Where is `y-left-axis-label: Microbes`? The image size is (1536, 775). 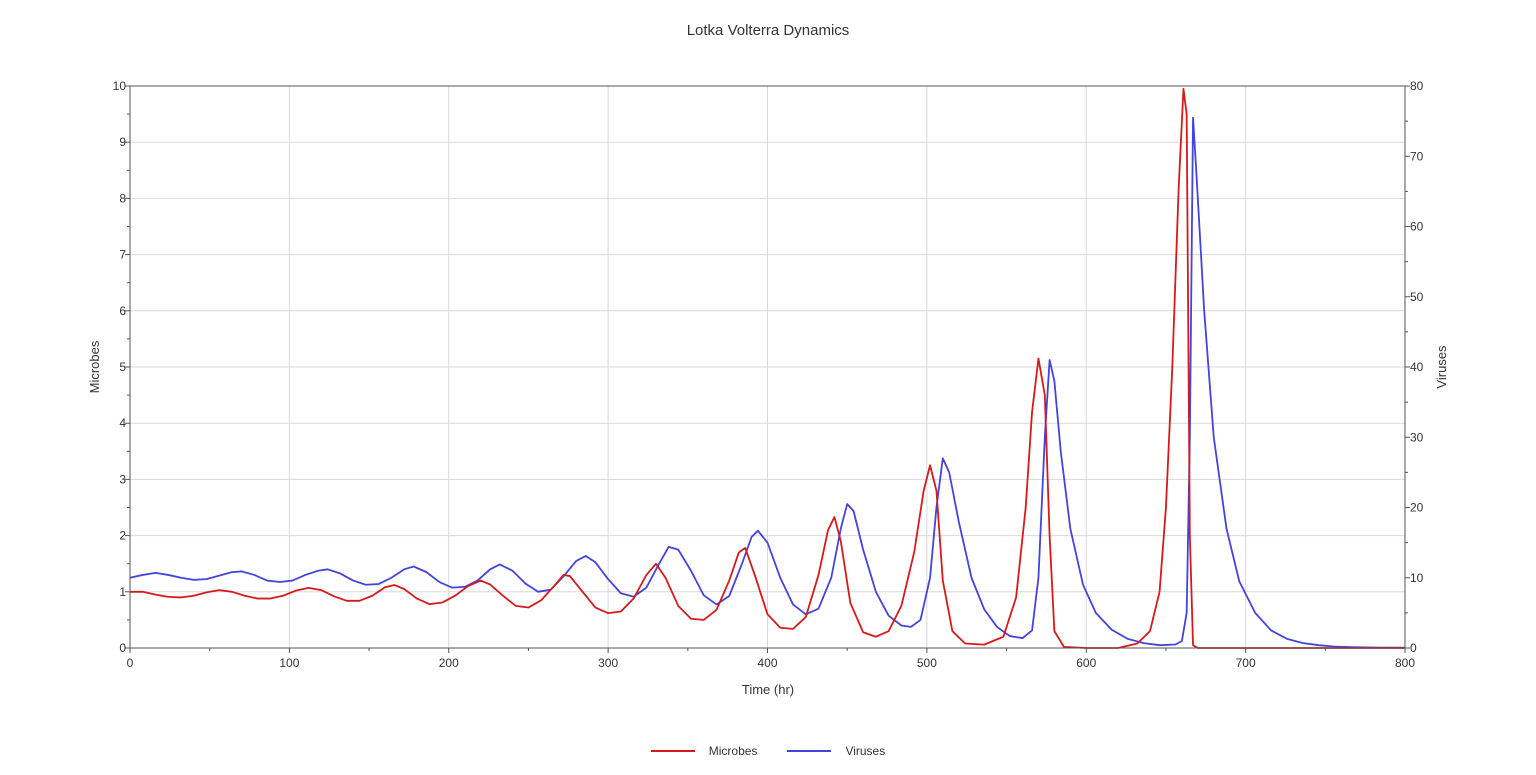 y-left-axis-label: Microbes is located at coordinates (94, 366).